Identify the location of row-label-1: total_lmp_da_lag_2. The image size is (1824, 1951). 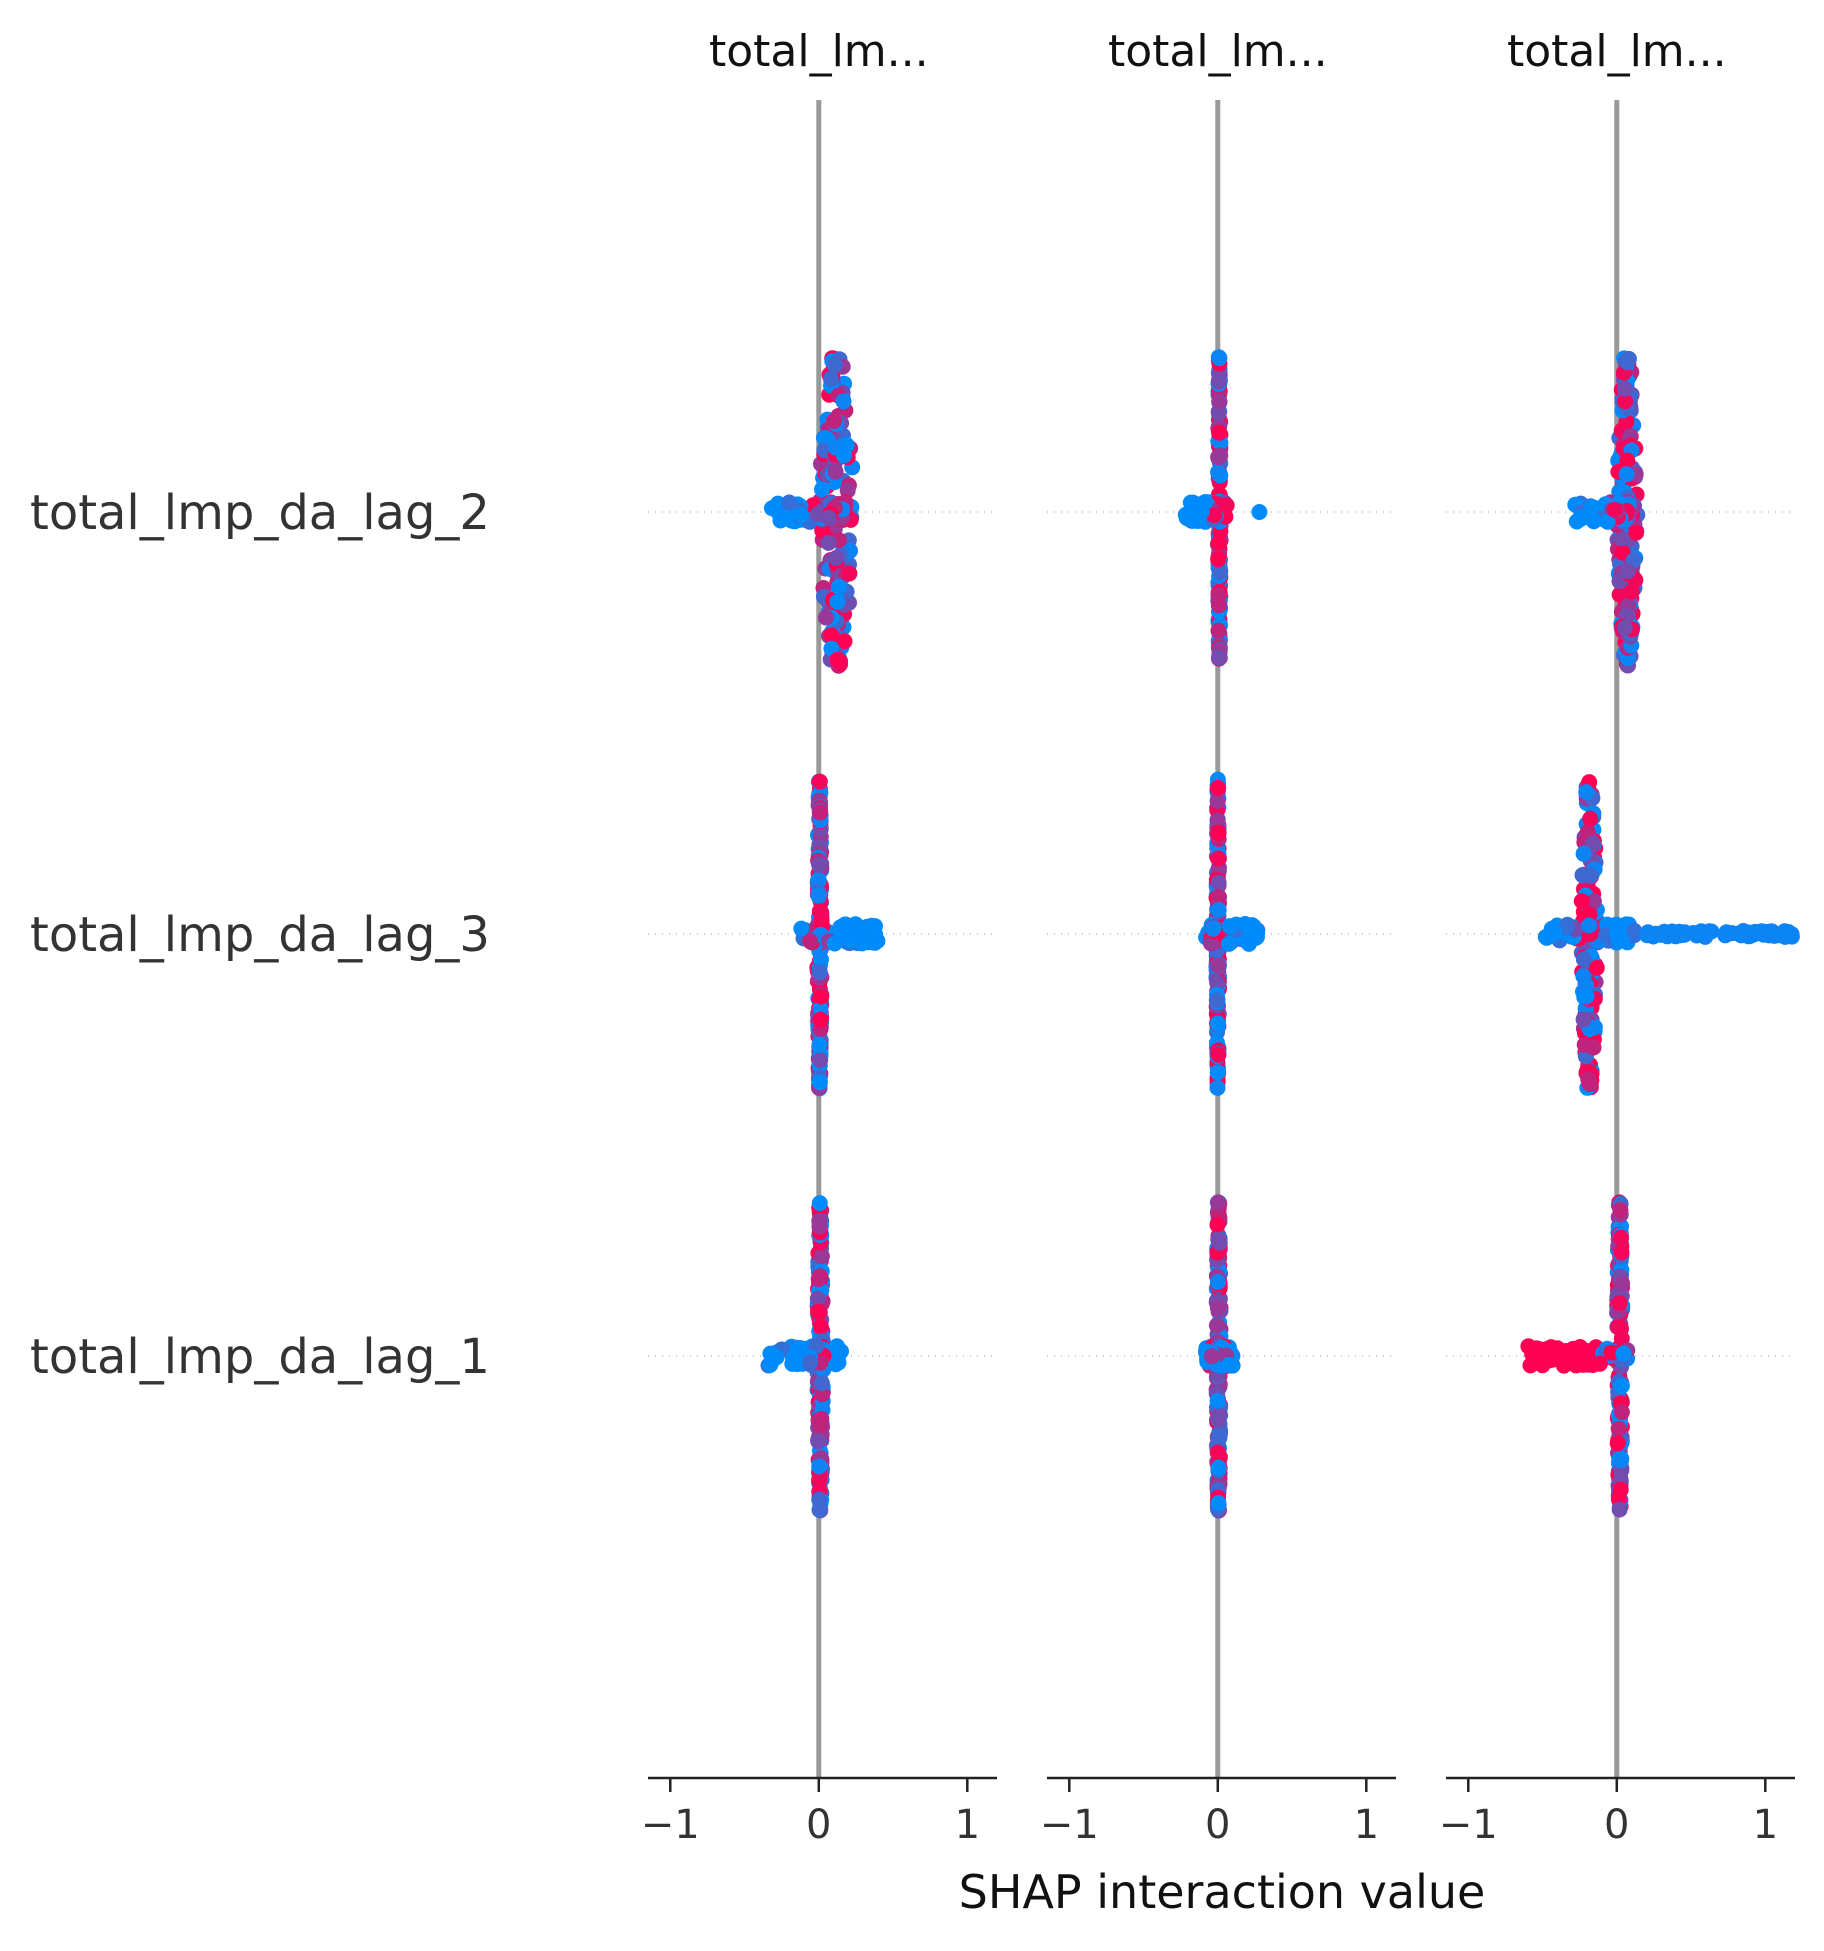
(260, 513).